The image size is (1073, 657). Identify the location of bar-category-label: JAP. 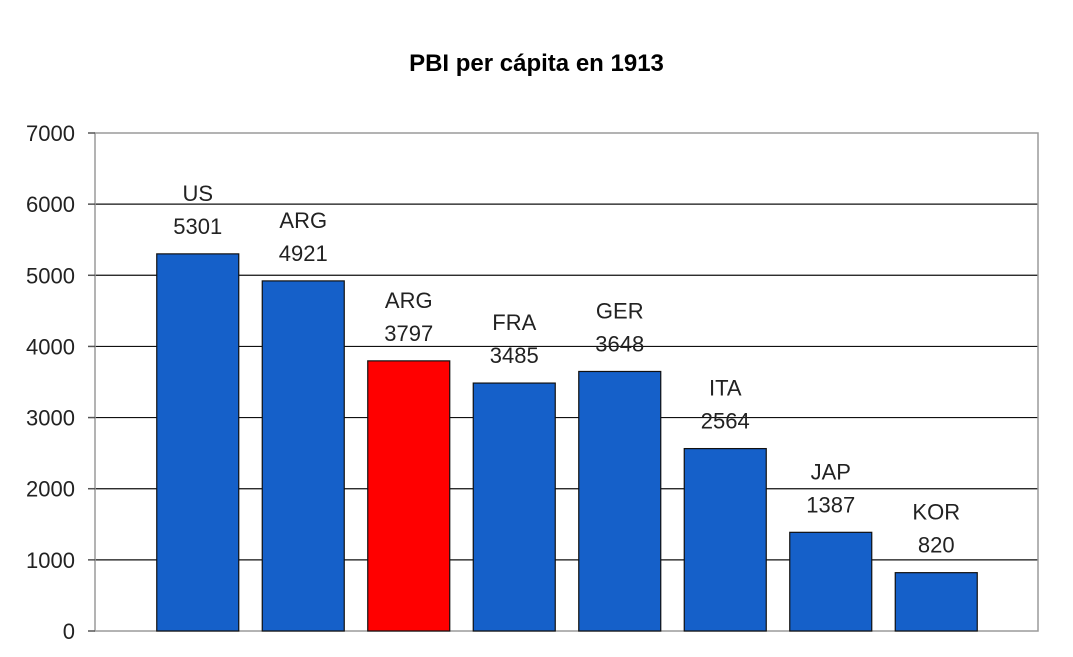
(831, 471).